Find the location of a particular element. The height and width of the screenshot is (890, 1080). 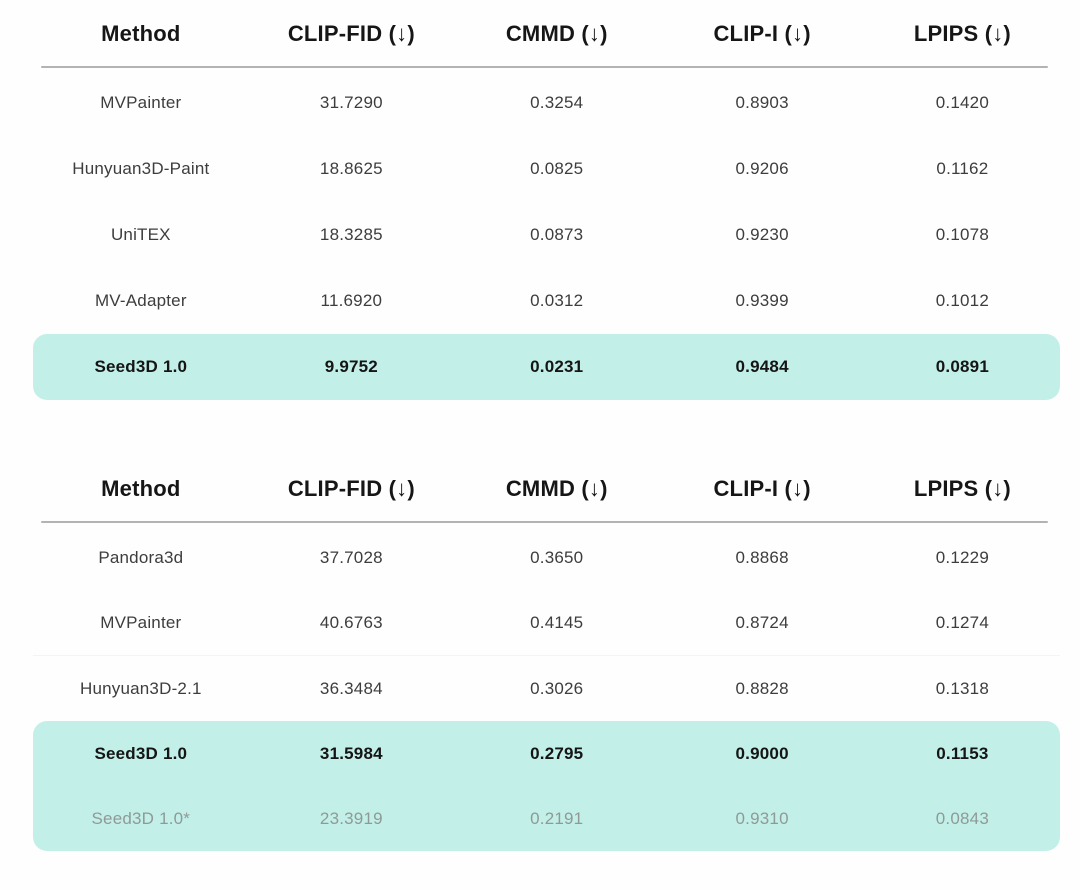

metric-cell: 0.1274 is located at coordinates (962, 622).